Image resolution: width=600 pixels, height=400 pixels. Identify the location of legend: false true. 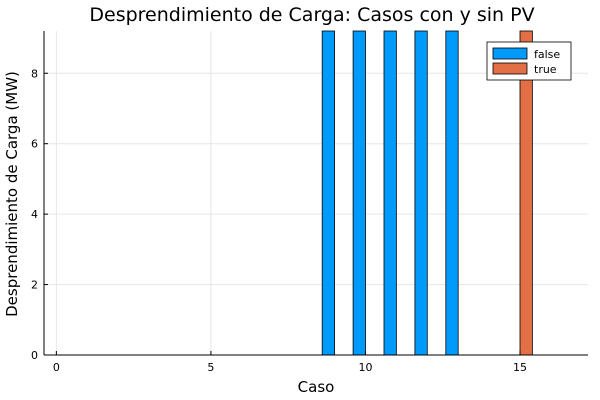
(529, 61).